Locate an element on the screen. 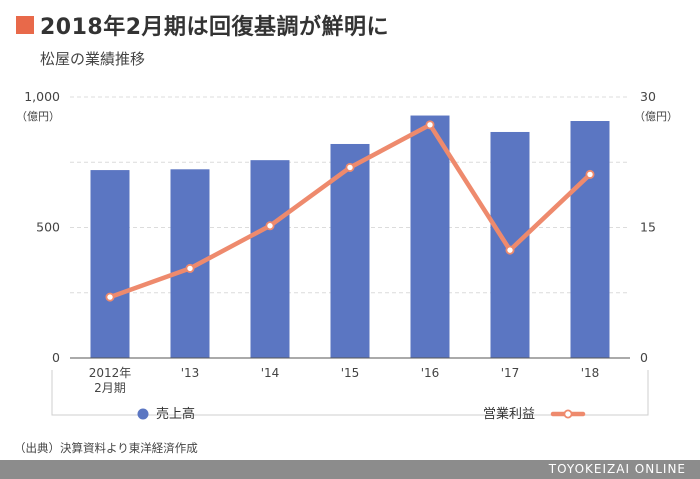  x-tick-label: '13 is located at coordinates (190, 373).